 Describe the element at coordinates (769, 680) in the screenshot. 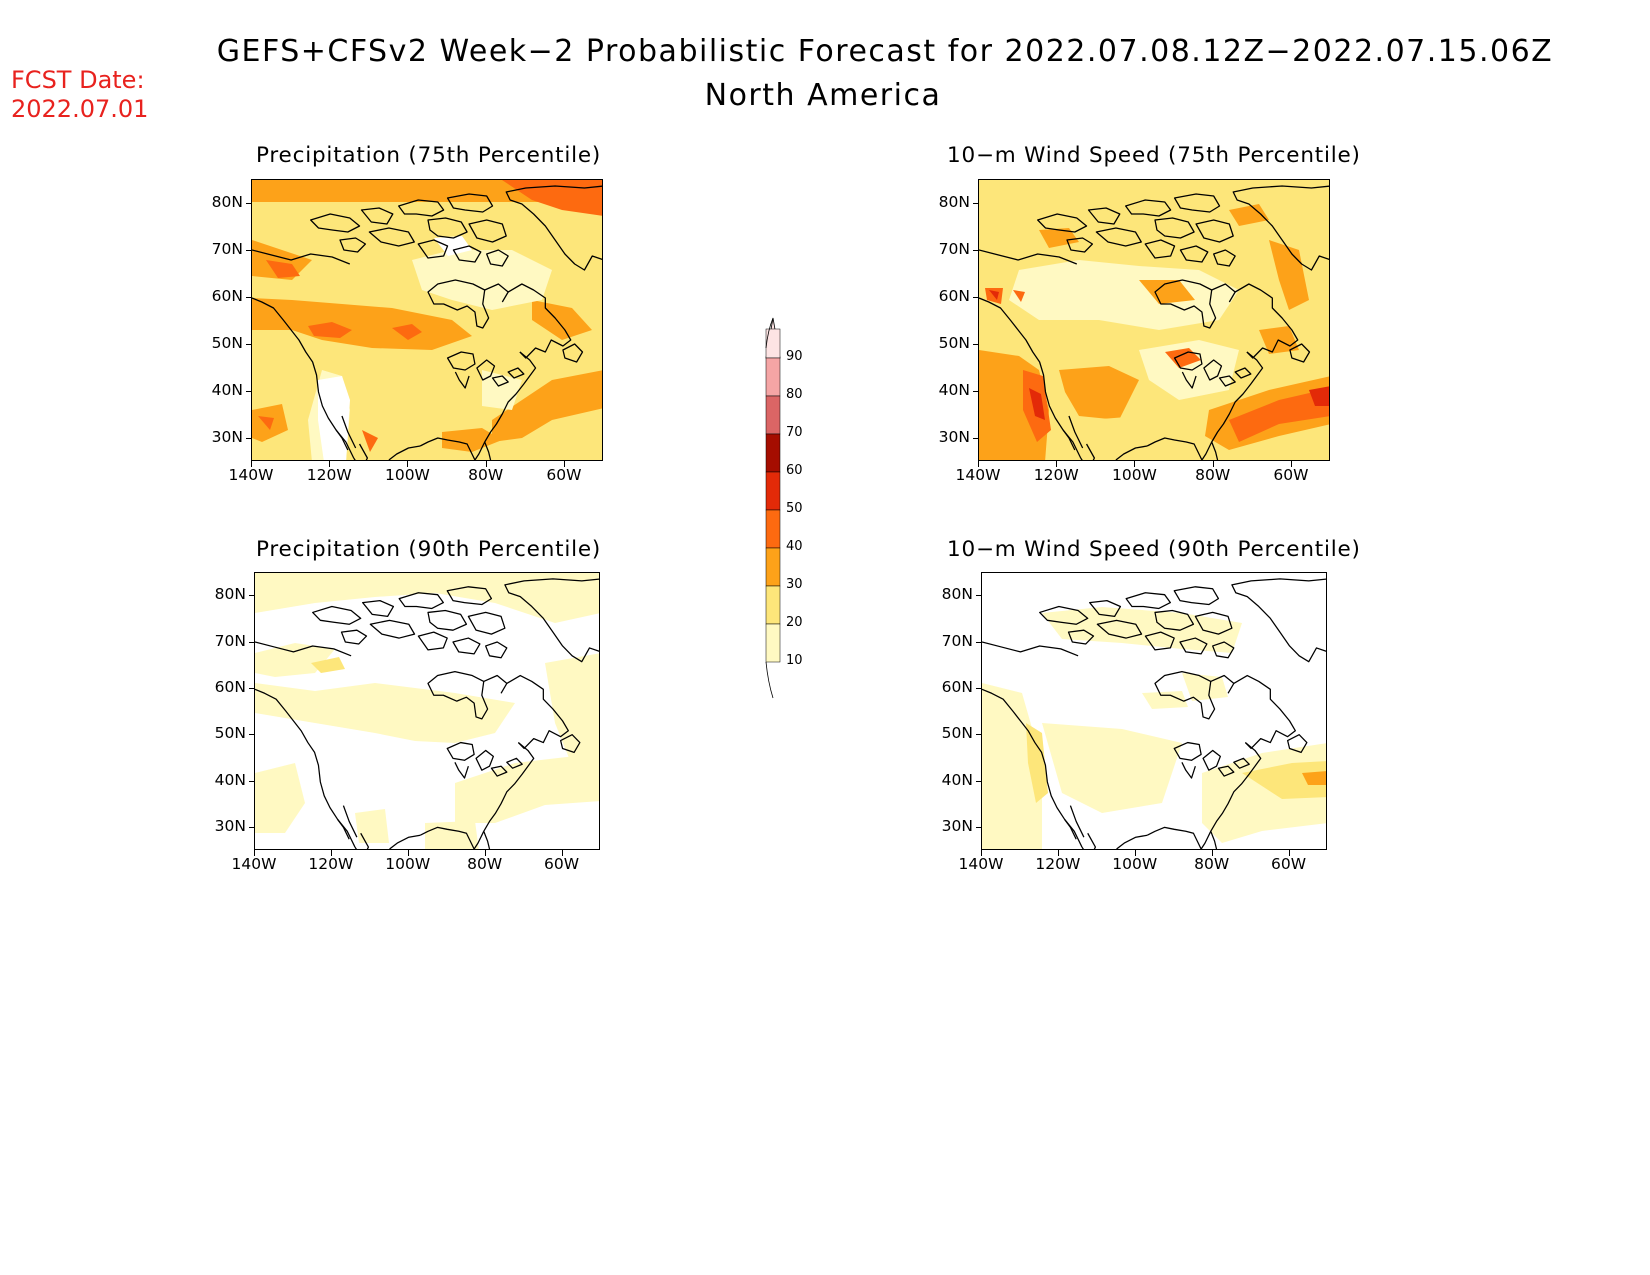

I see `colorbar-bottom-curve` at that location.